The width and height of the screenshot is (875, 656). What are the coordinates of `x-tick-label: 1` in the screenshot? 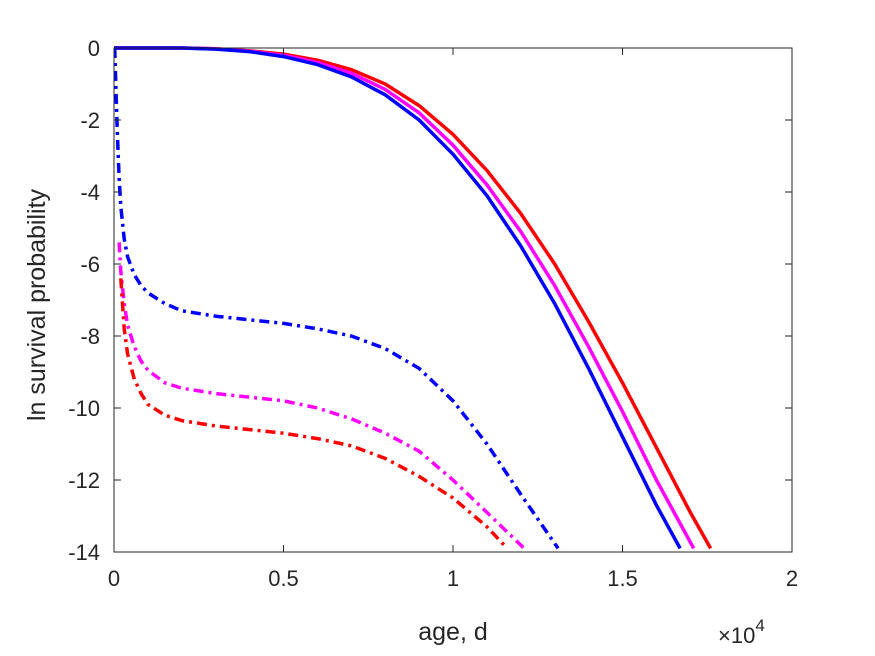 It's located at (453, 578).